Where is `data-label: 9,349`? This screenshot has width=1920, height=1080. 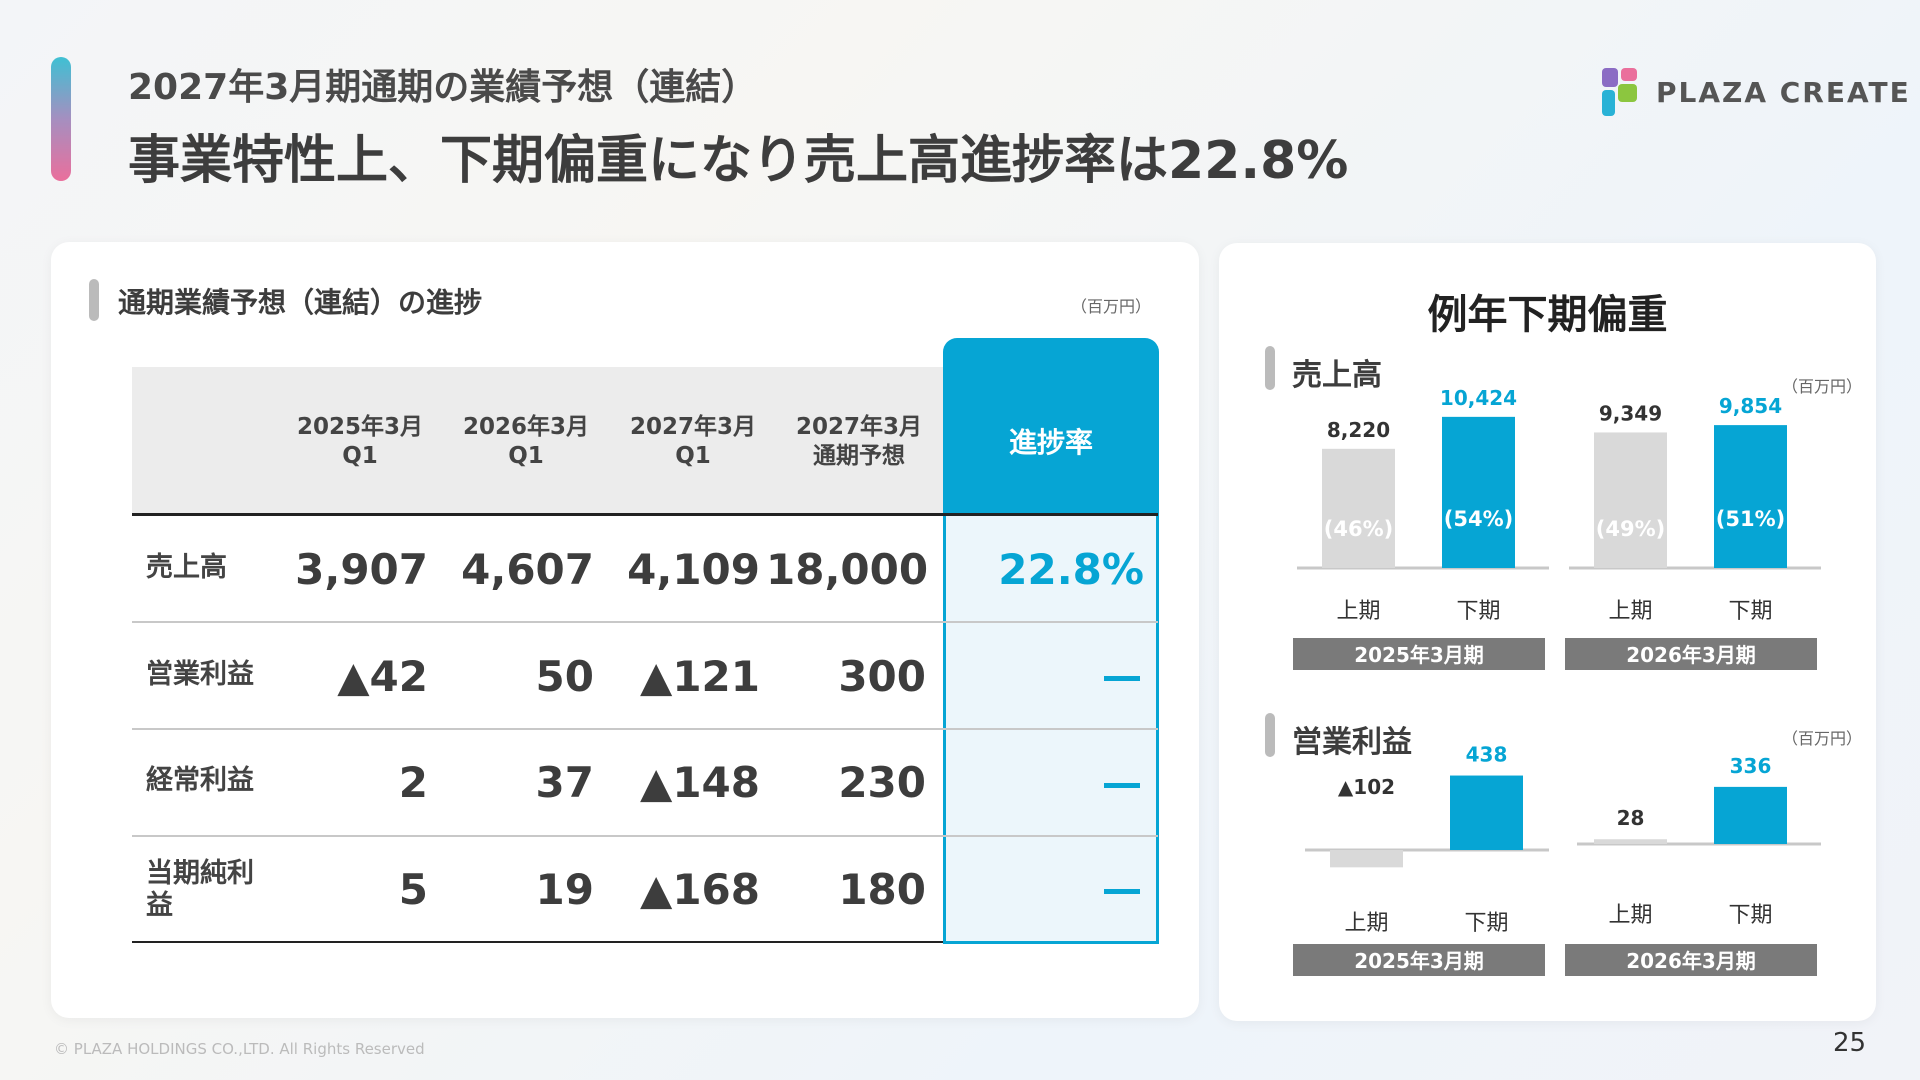
data-label: 9,349 is located at coordinates (1630, 413).